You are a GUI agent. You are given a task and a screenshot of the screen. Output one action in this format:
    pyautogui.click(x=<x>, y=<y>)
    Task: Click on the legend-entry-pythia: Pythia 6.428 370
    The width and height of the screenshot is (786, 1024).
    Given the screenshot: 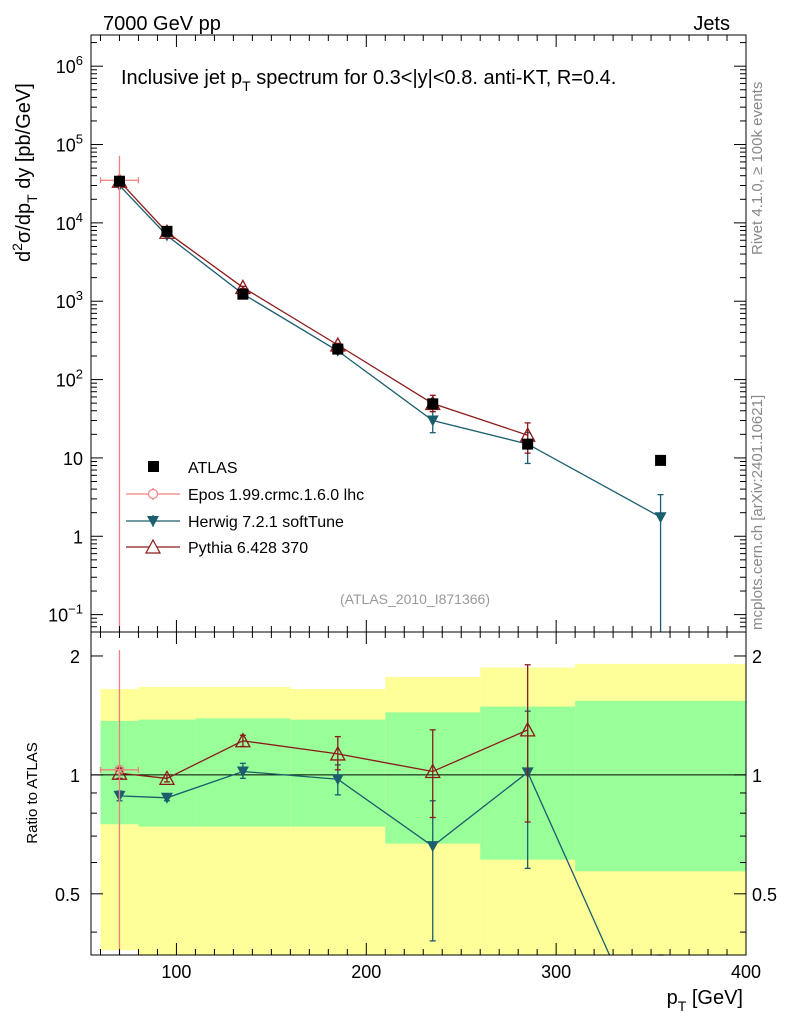 What is the action you would take?
    pyautogui.click(x=217, y=547)
    